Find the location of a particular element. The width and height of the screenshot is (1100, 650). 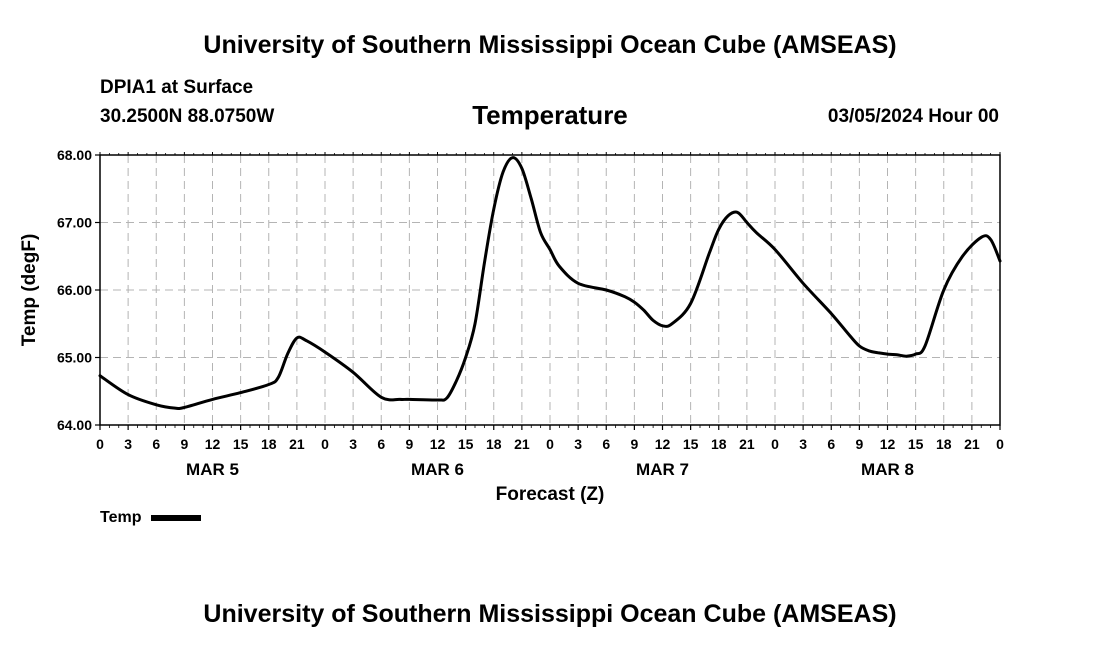

y-axis-title: Temp (degF) is located at coordinates (29, 290).